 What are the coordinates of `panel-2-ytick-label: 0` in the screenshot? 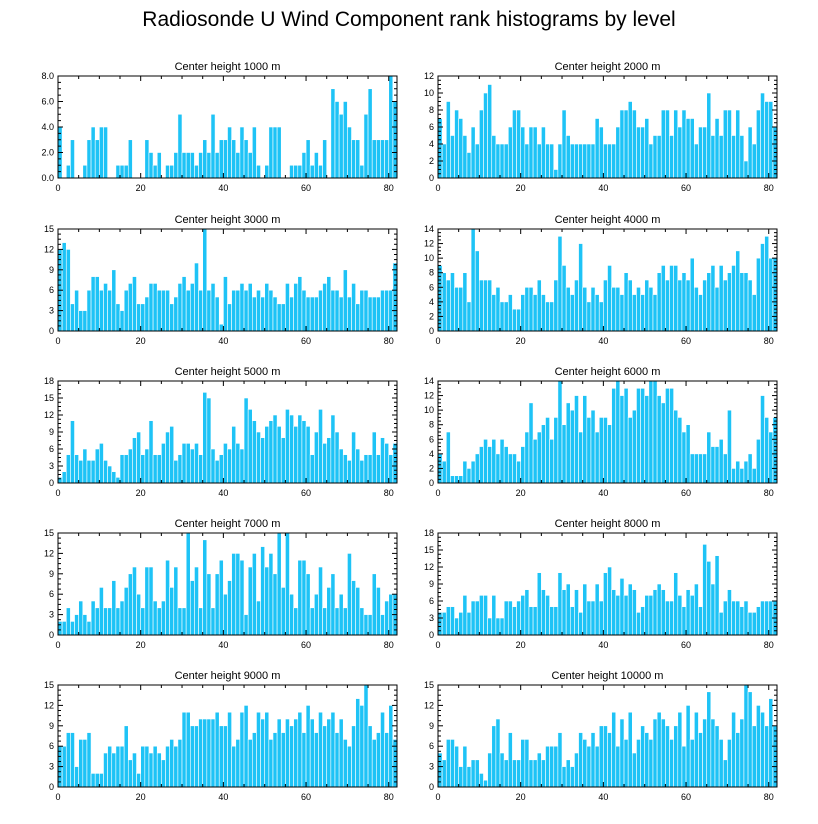 It's located at (431, 178).